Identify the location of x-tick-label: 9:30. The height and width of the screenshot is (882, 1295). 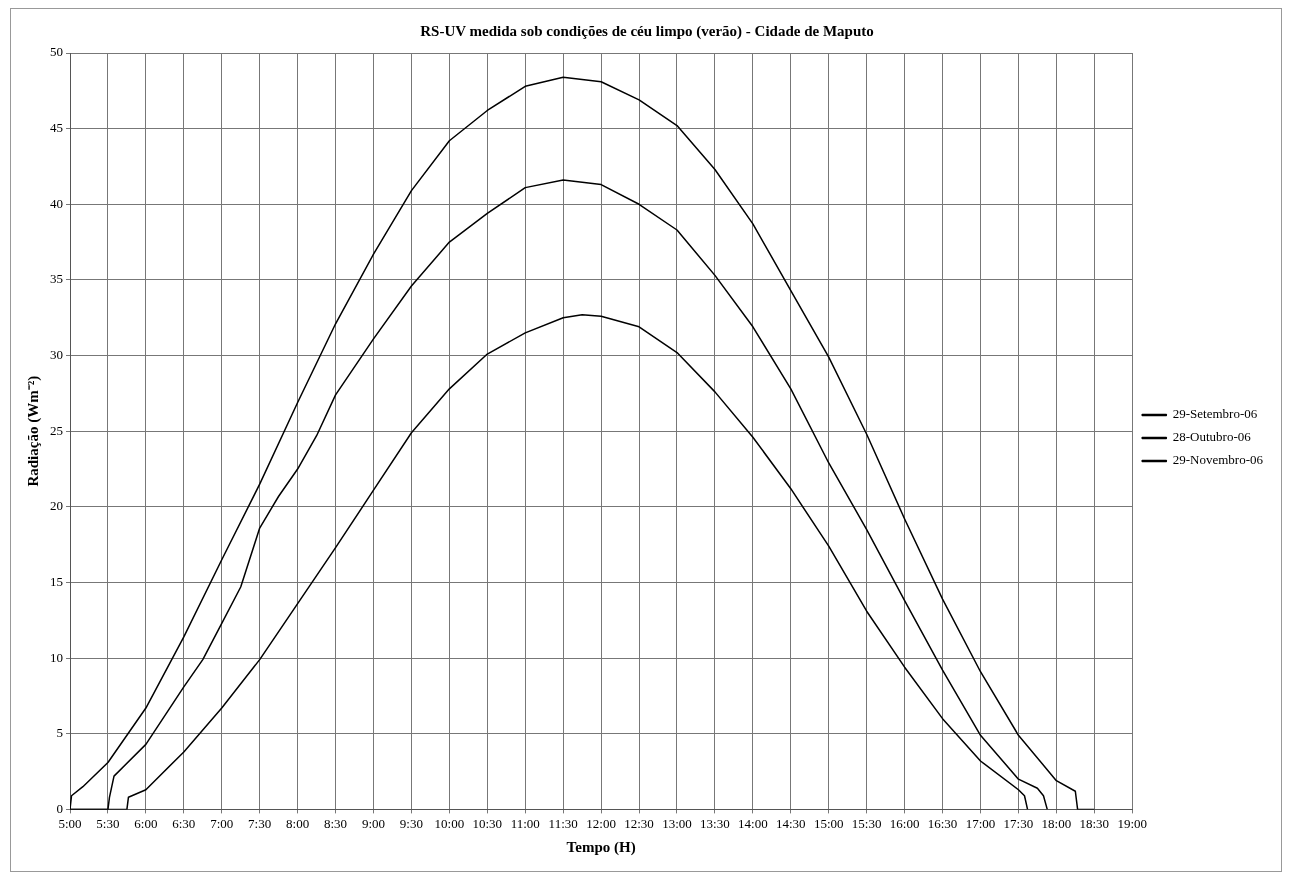
(411, 823).